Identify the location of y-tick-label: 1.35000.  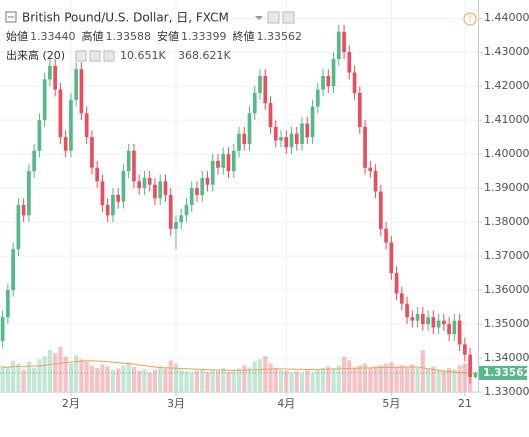
(506, 323).